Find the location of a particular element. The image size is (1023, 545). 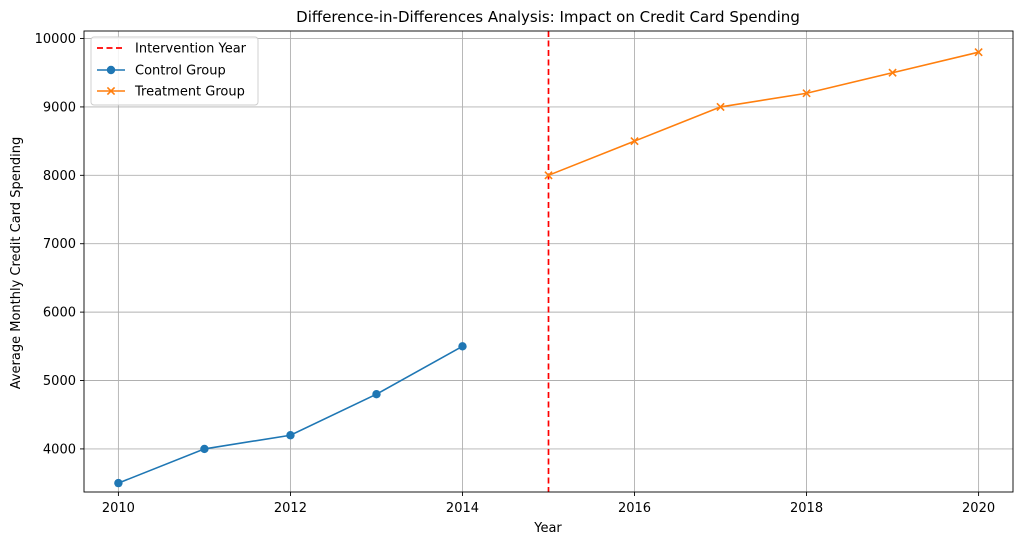

x-tick-label: 2010 is located at coordinates (118, 508).